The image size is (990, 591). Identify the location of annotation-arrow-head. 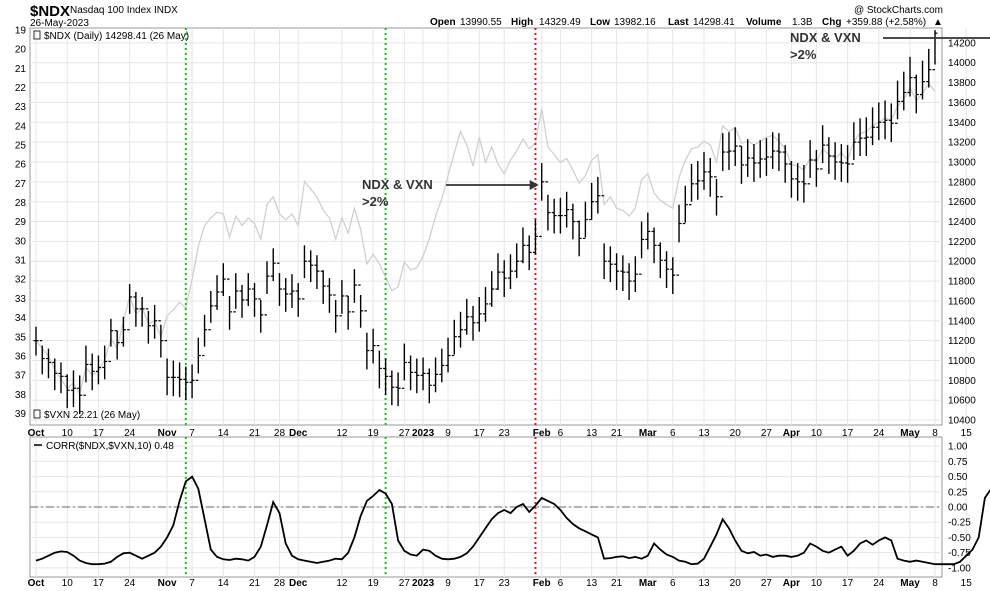
(534, 185).